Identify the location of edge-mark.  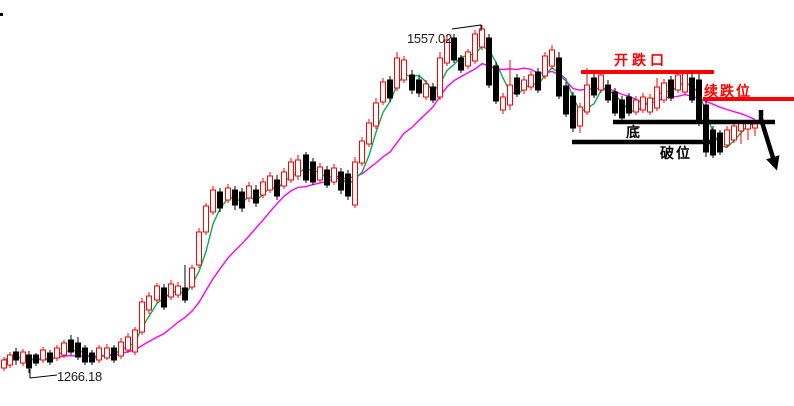
(1, 14).